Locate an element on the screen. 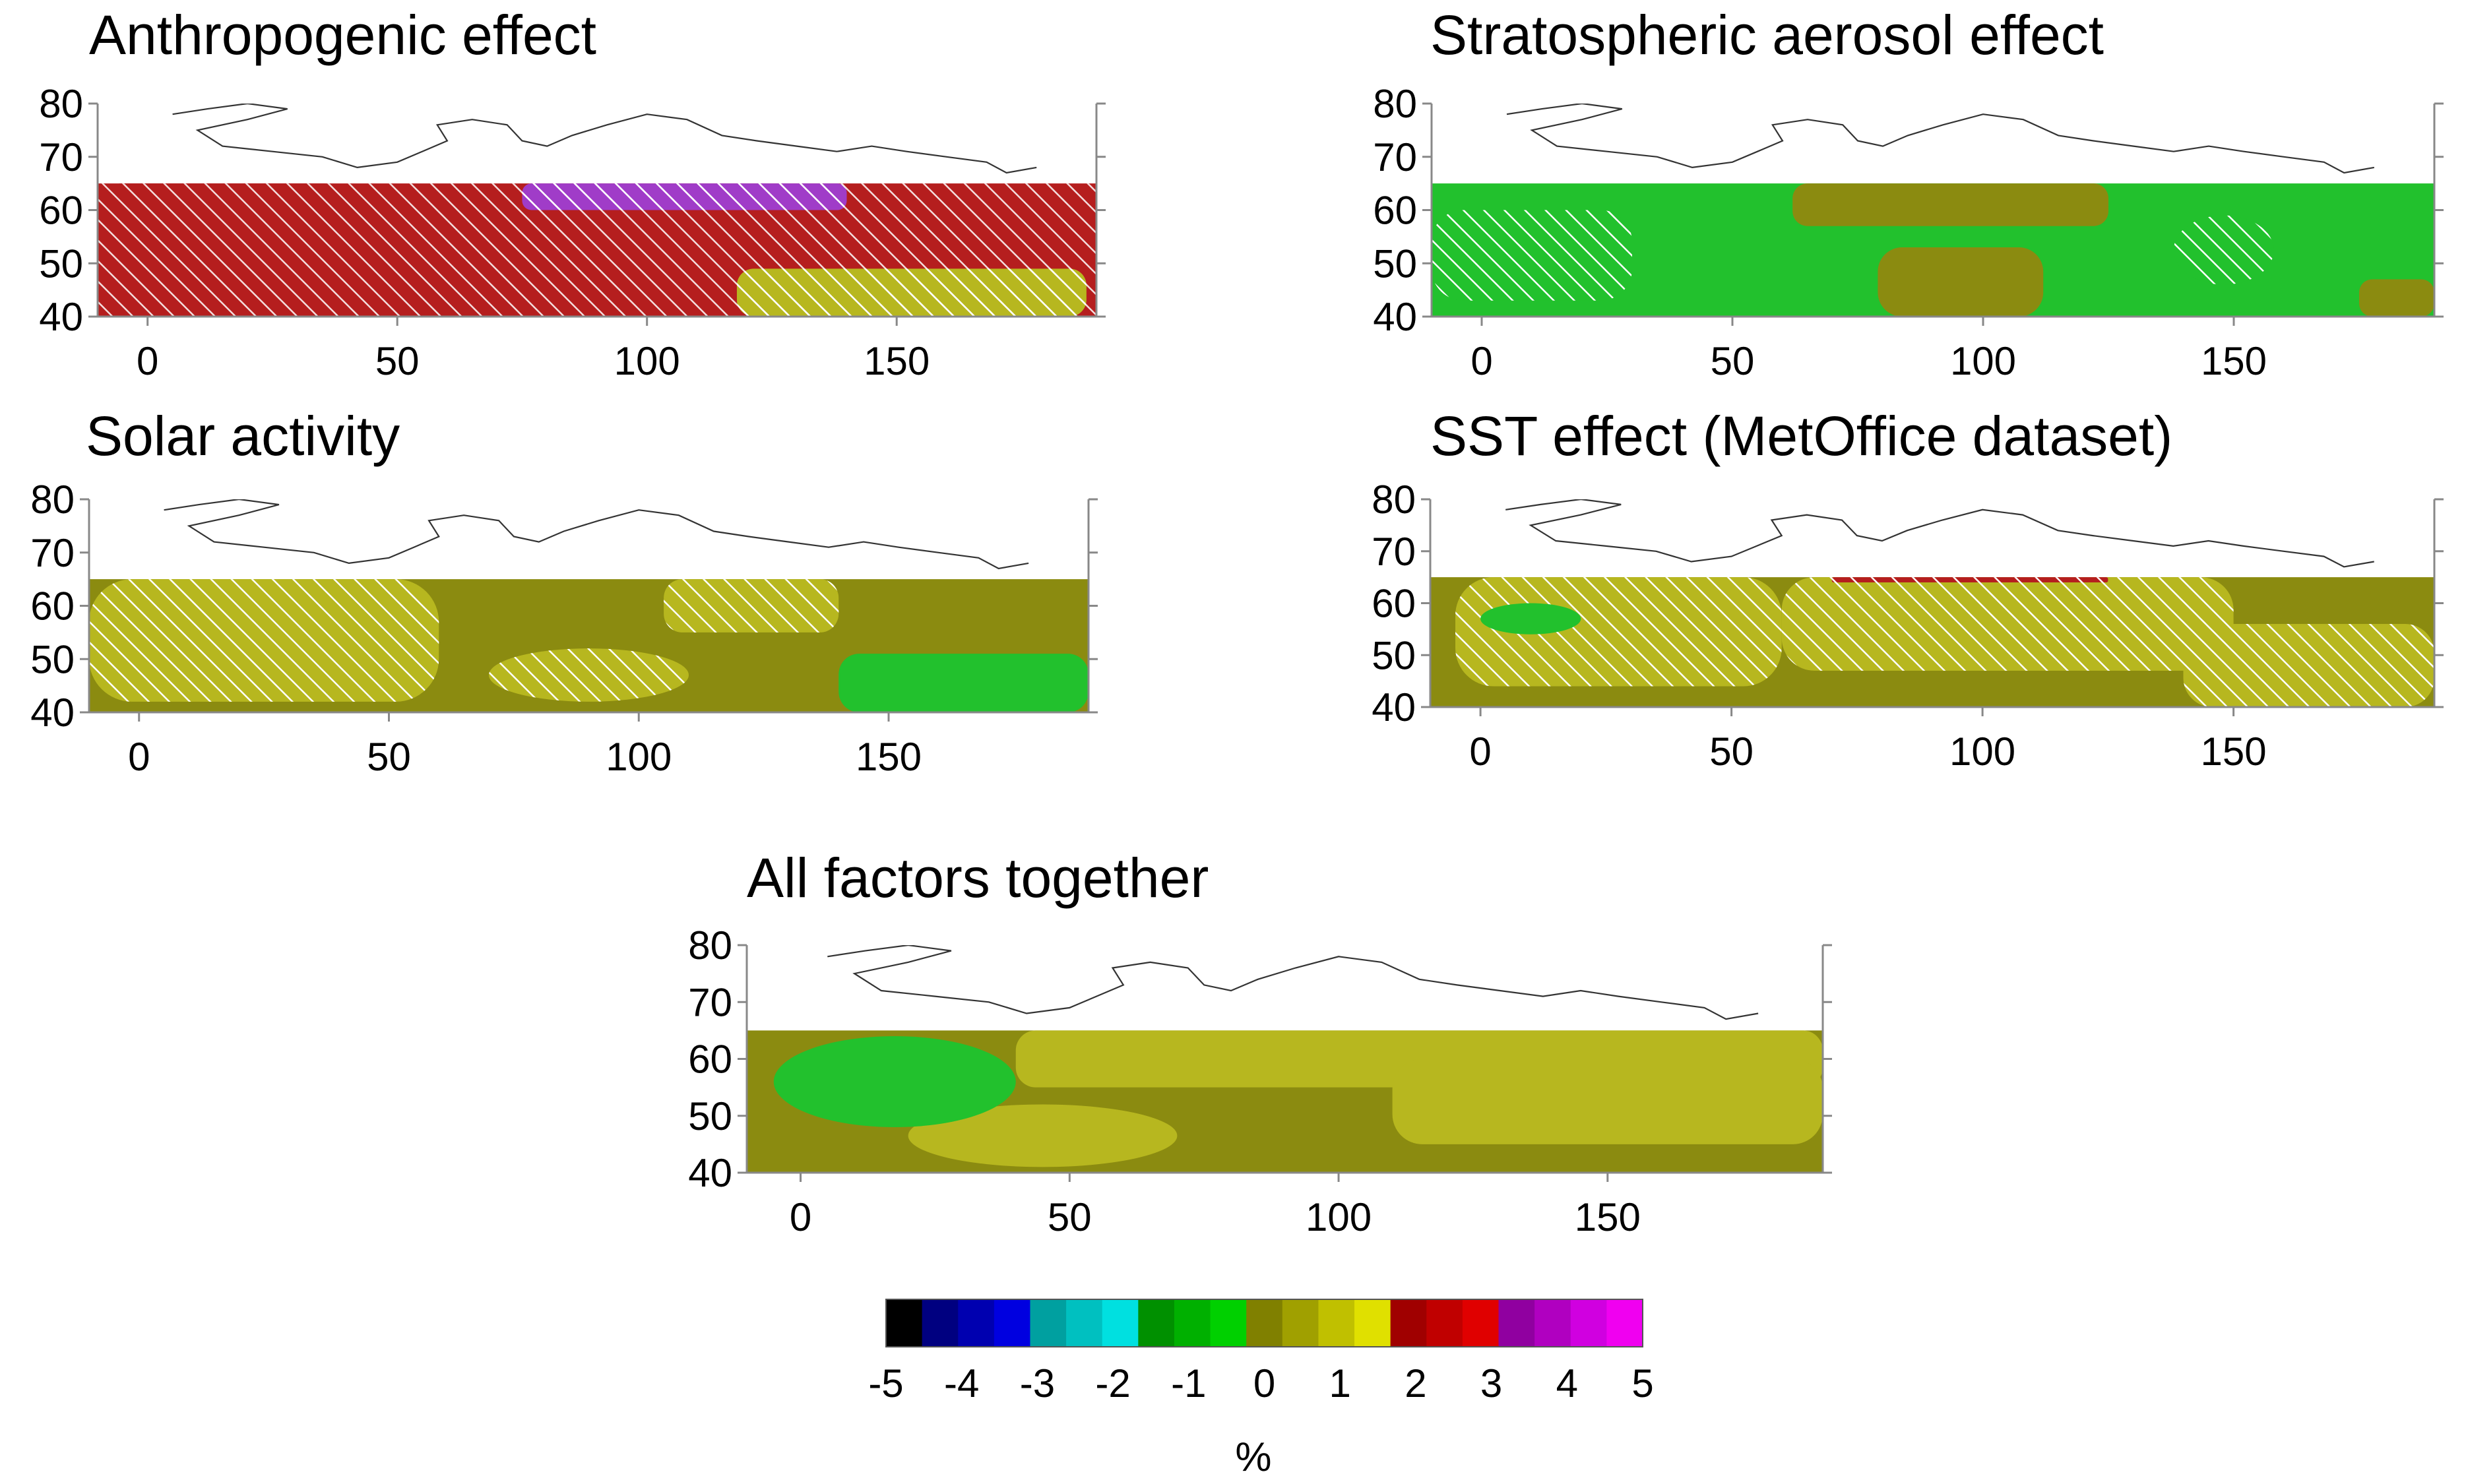  colorbar-tick-label: -5 is located at coordinates (885, 1384).